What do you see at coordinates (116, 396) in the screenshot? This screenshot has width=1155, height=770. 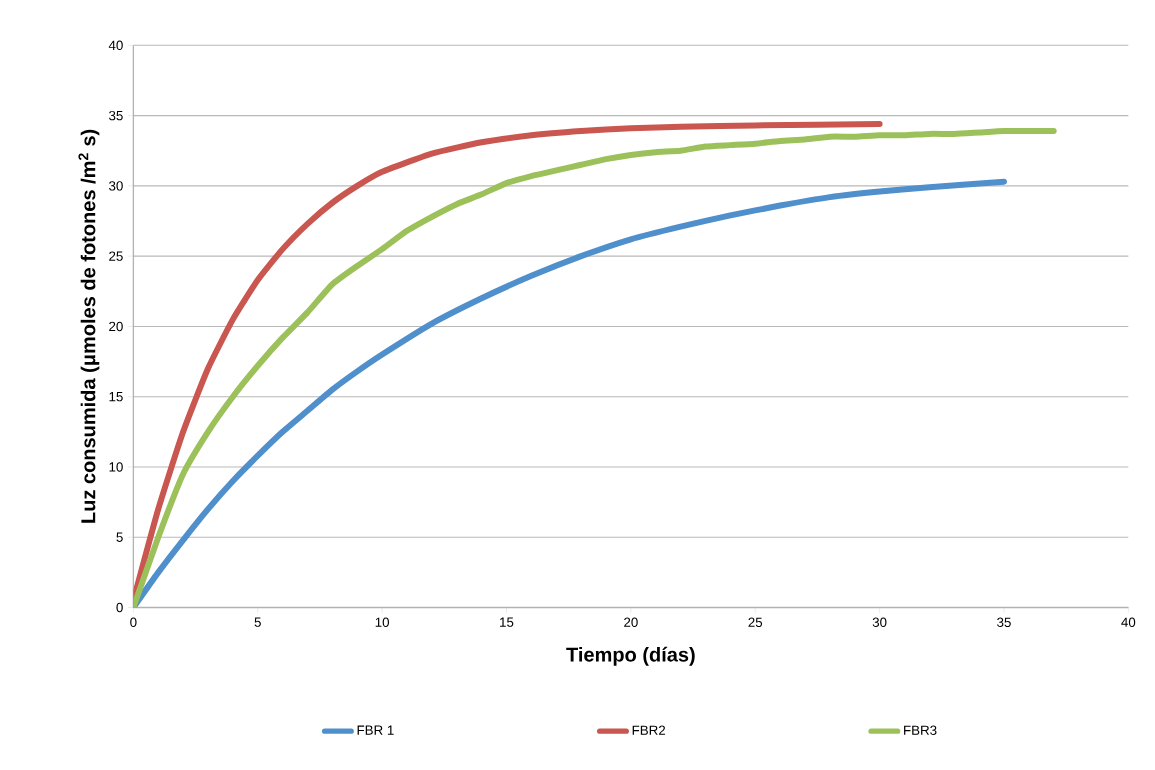 I see `y-tick-label: 15` at bounding box center [116, 396].